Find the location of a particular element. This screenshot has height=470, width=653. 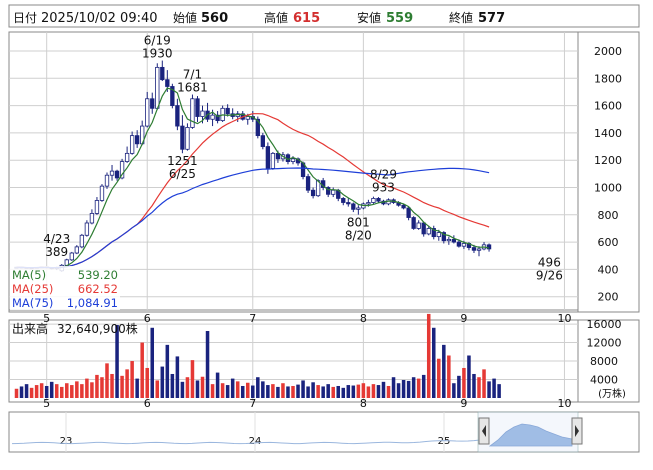

overview-left-handle-arrow is located at coordinates (484, 431).